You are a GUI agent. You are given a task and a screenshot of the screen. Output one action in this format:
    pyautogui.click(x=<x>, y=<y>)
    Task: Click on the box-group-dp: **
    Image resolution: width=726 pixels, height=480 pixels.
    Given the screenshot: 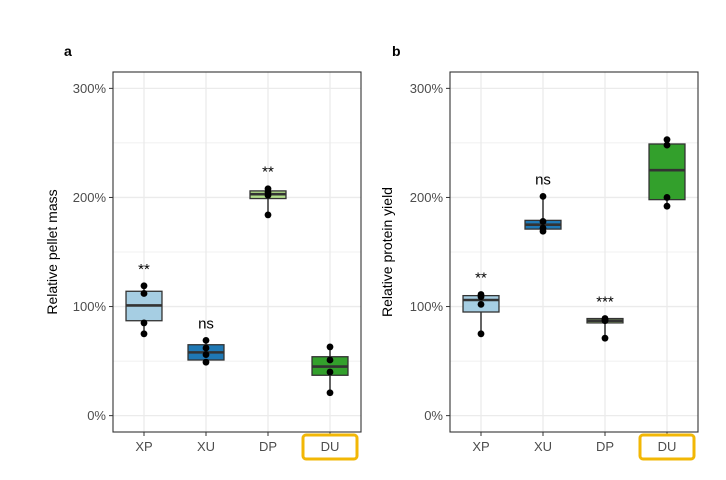 What is the action you would take?
    pyautogui.click(x=268, y=191)
    